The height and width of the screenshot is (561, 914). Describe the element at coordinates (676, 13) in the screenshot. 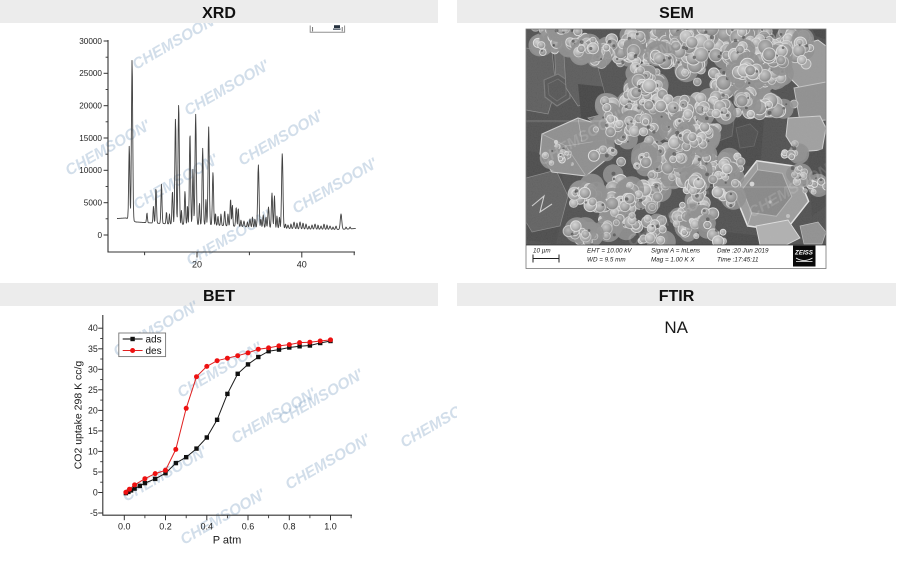

I see `svg-text: SEM` at that location.